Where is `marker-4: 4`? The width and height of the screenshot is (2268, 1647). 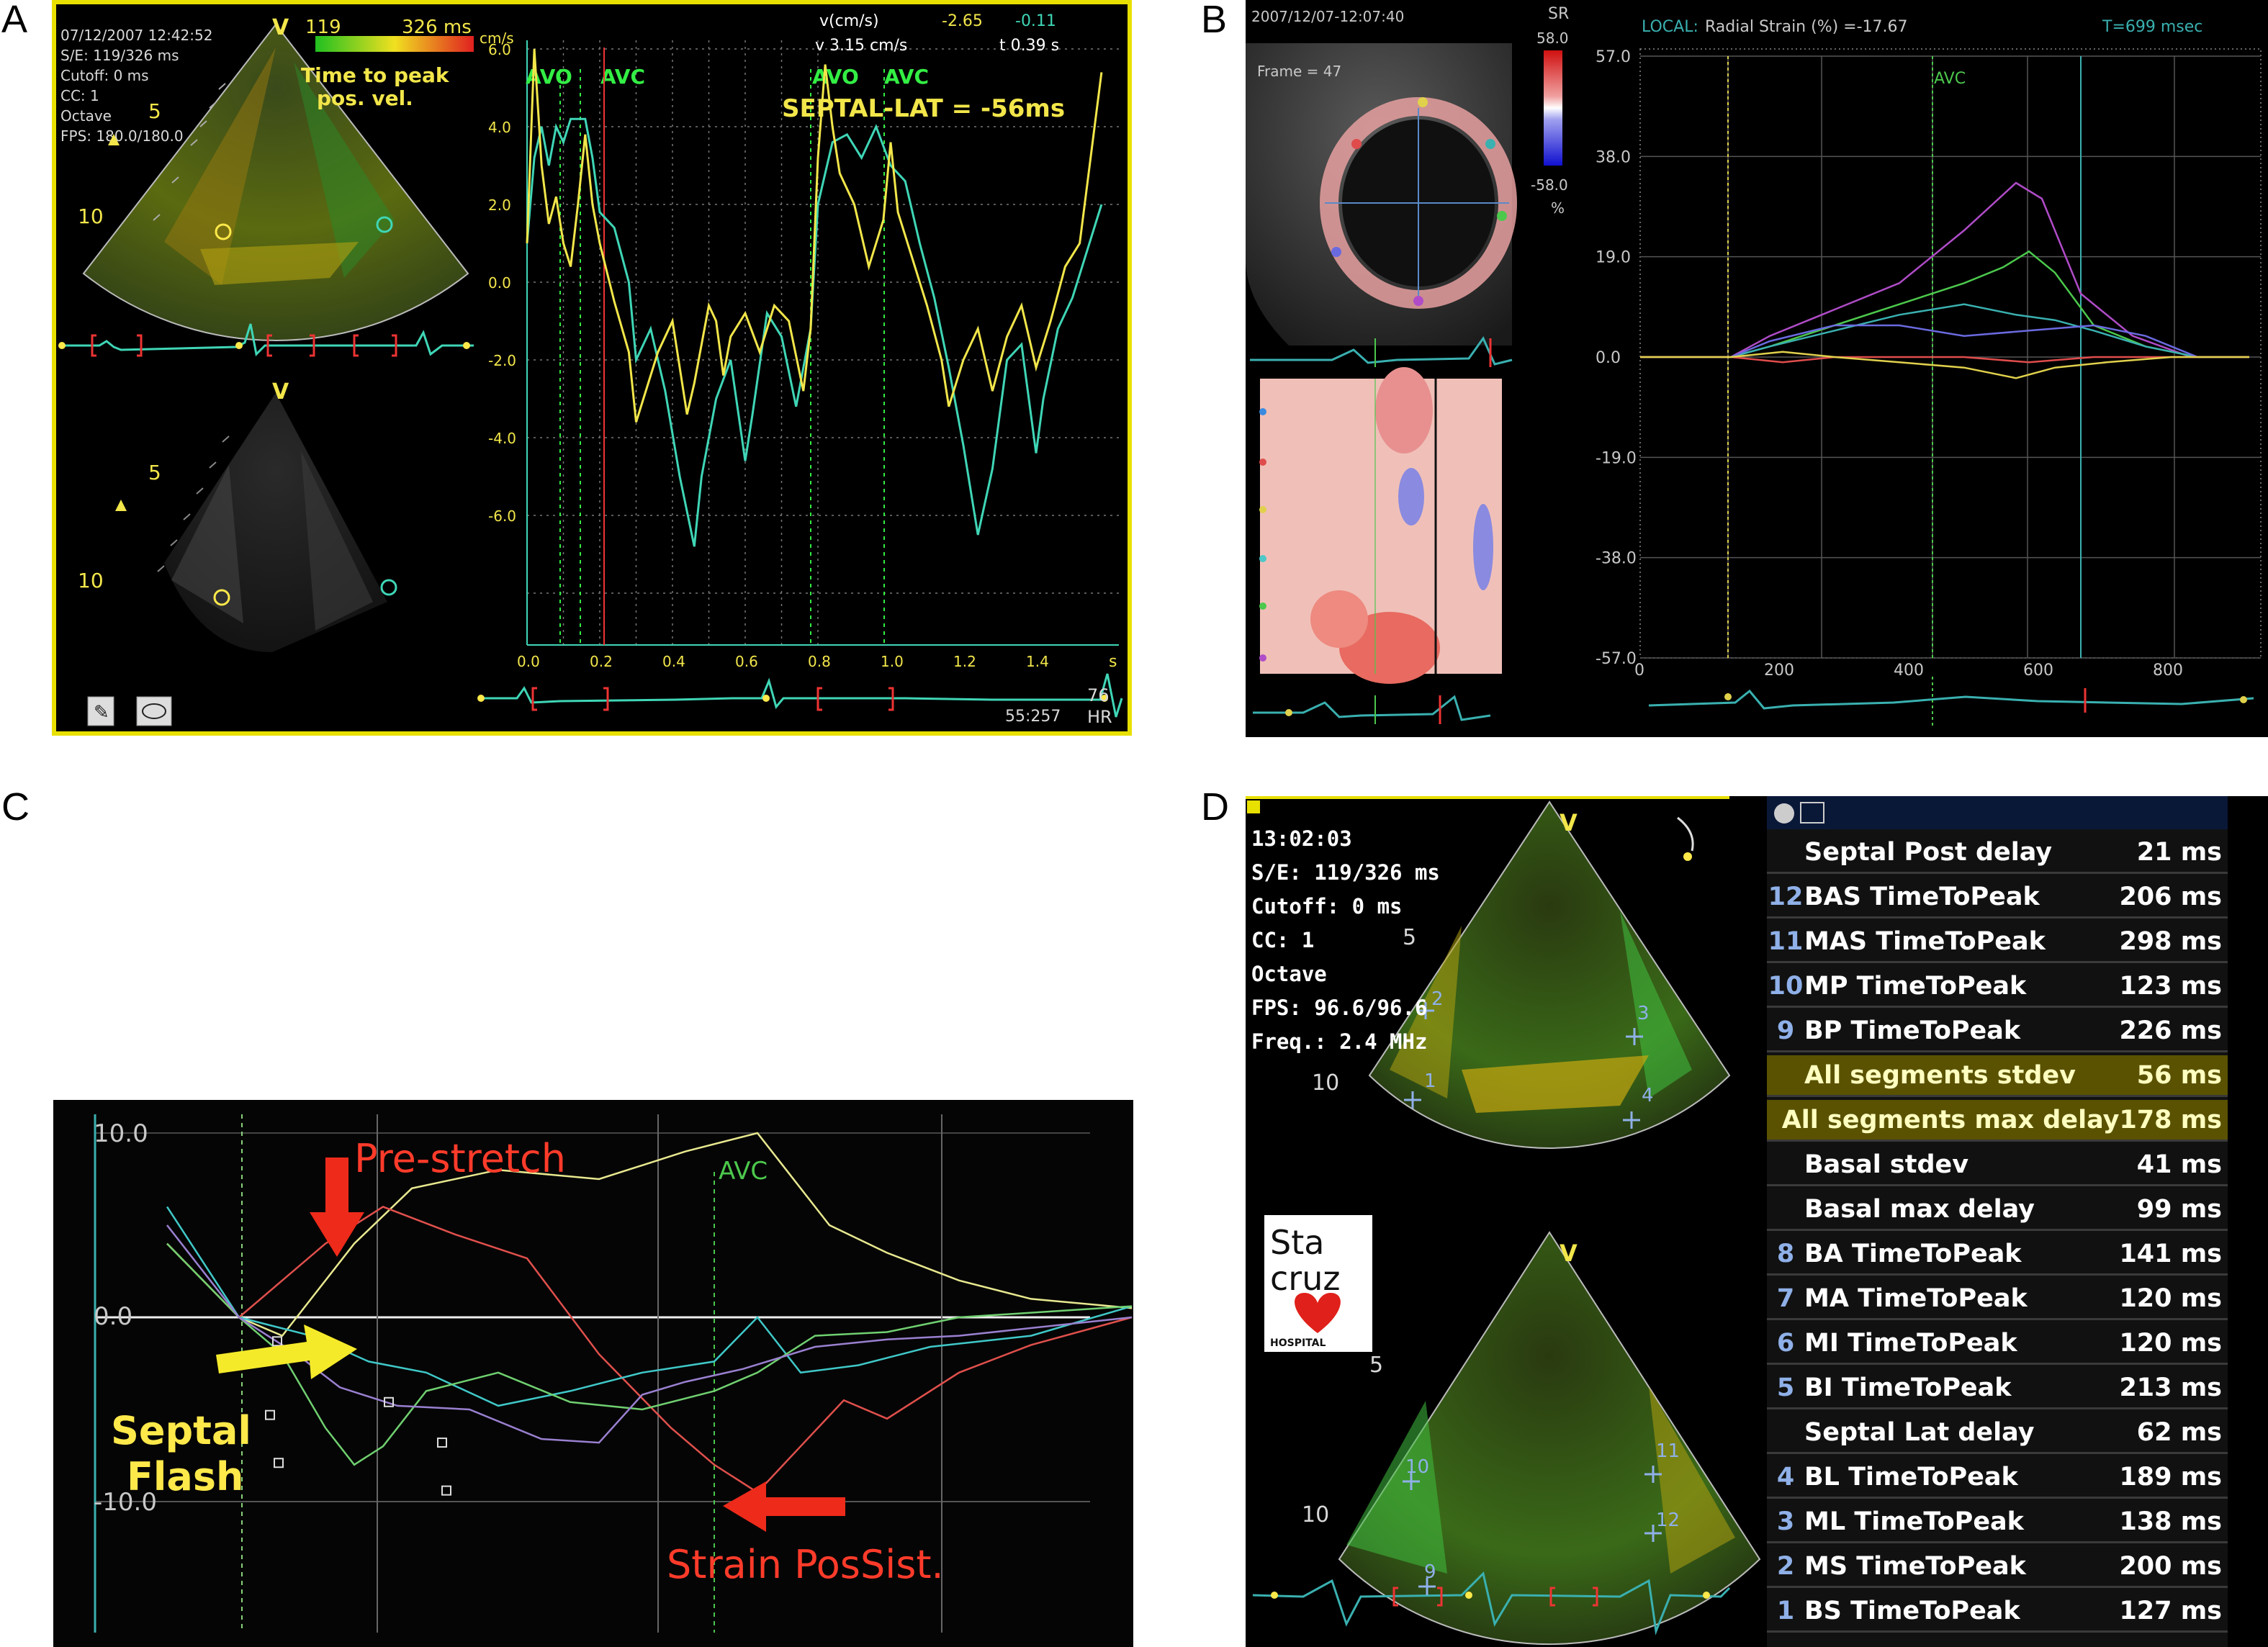 marker-4: 4 is located at coordinates (1648, 1095).